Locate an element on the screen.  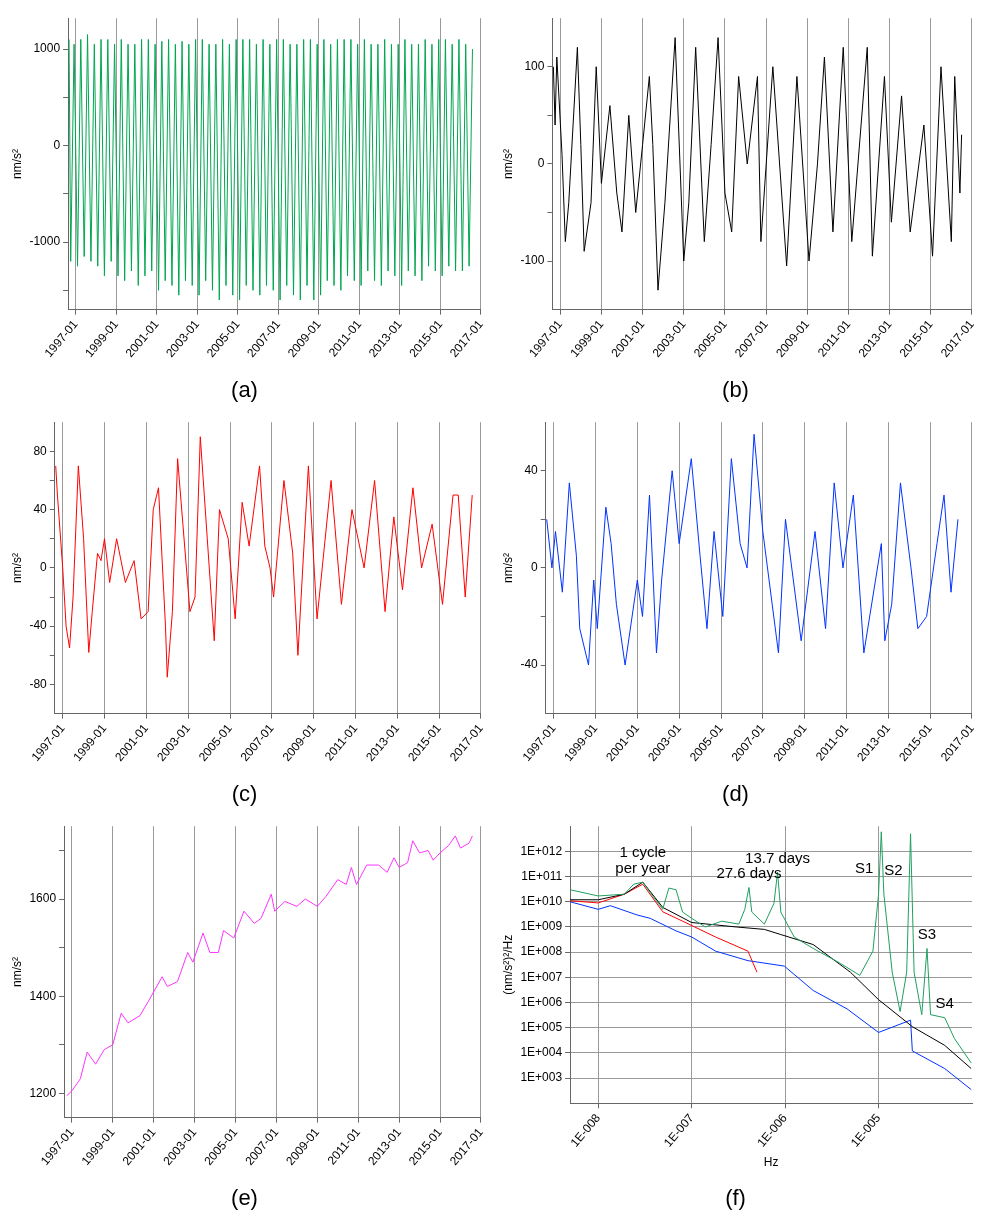
y-tick-label: 1400 is located at coordinates (43, 995).